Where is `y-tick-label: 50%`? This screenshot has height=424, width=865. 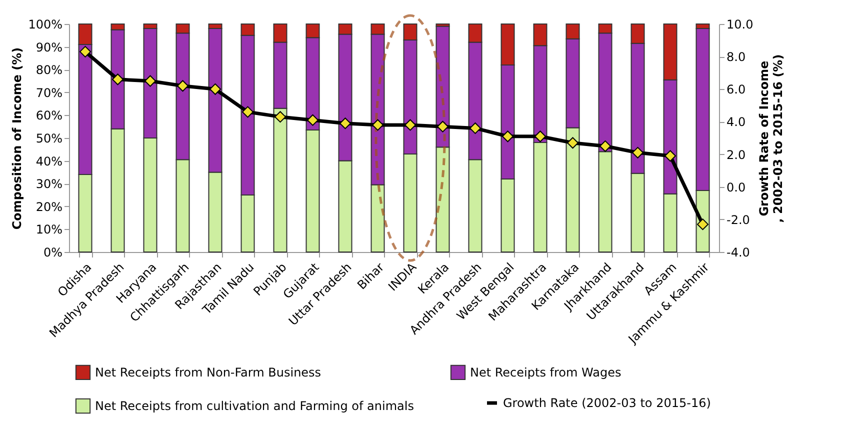 y-tick-label: 50% is located at coordinates (49, 139).